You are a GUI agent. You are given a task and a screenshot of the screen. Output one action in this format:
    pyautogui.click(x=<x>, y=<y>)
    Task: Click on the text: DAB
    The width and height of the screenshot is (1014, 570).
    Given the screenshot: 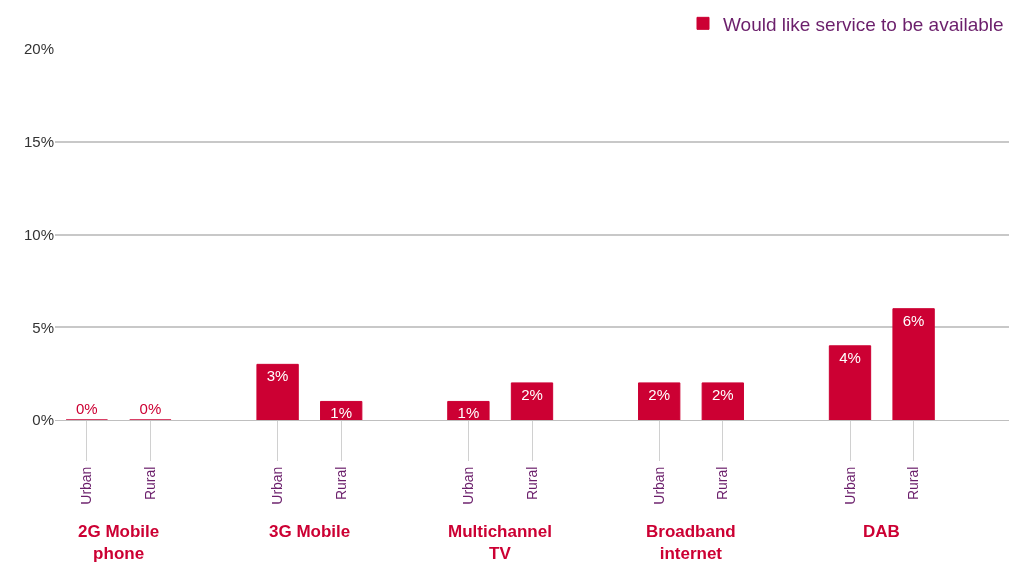 What is the action you would take?
    pyautogui.click(x=881, y=531)
    